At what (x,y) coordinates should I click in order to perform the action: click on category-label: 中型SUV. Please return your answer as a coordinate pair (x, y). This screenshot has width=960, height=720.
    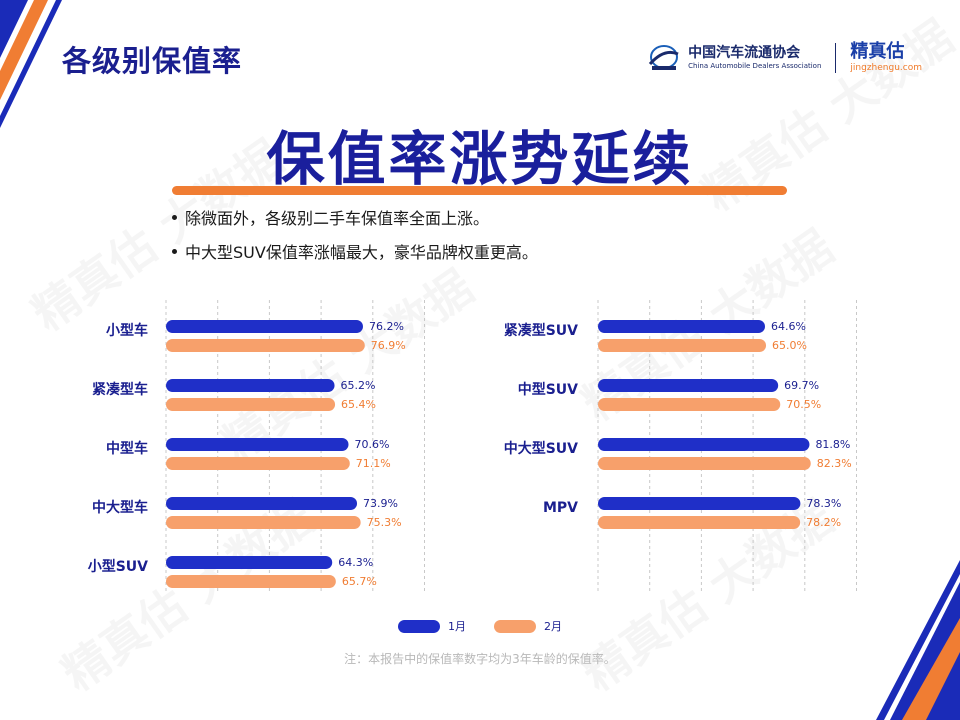
    Looking at the image, I should click on (548, 389).